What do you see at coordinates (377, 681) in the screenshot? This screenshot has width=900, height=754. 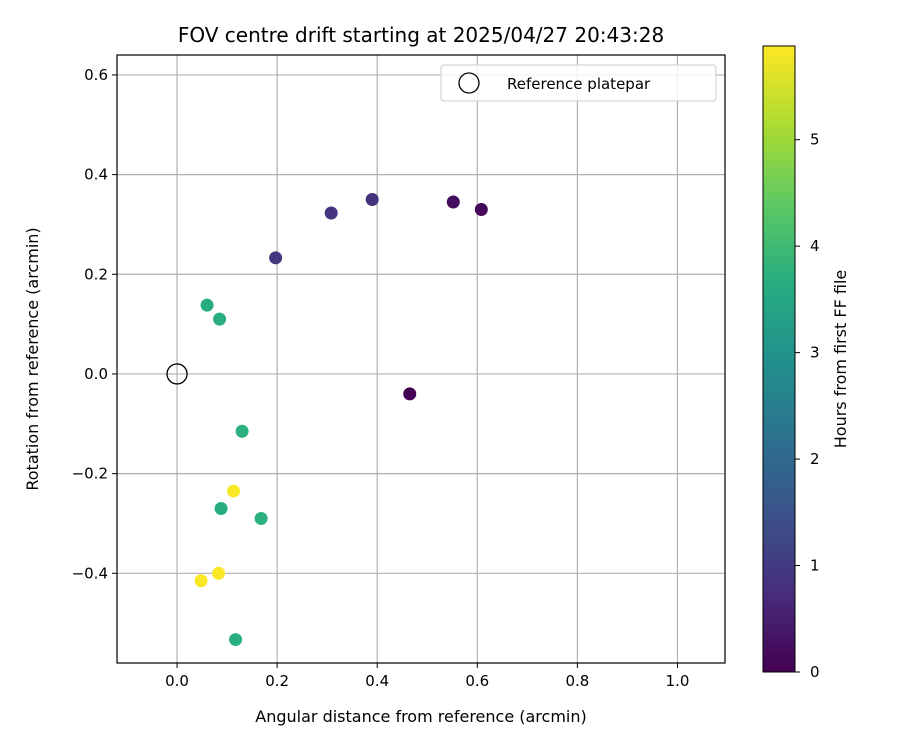 I see `x-tick-label: 0.4` at bounding box center [377, 681].